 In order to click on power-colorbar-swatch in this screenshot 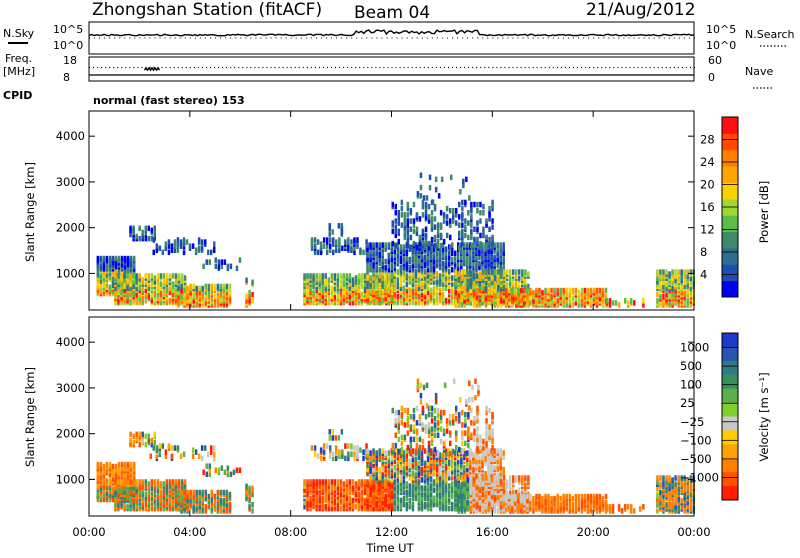, I will do `click(730, 272)`.